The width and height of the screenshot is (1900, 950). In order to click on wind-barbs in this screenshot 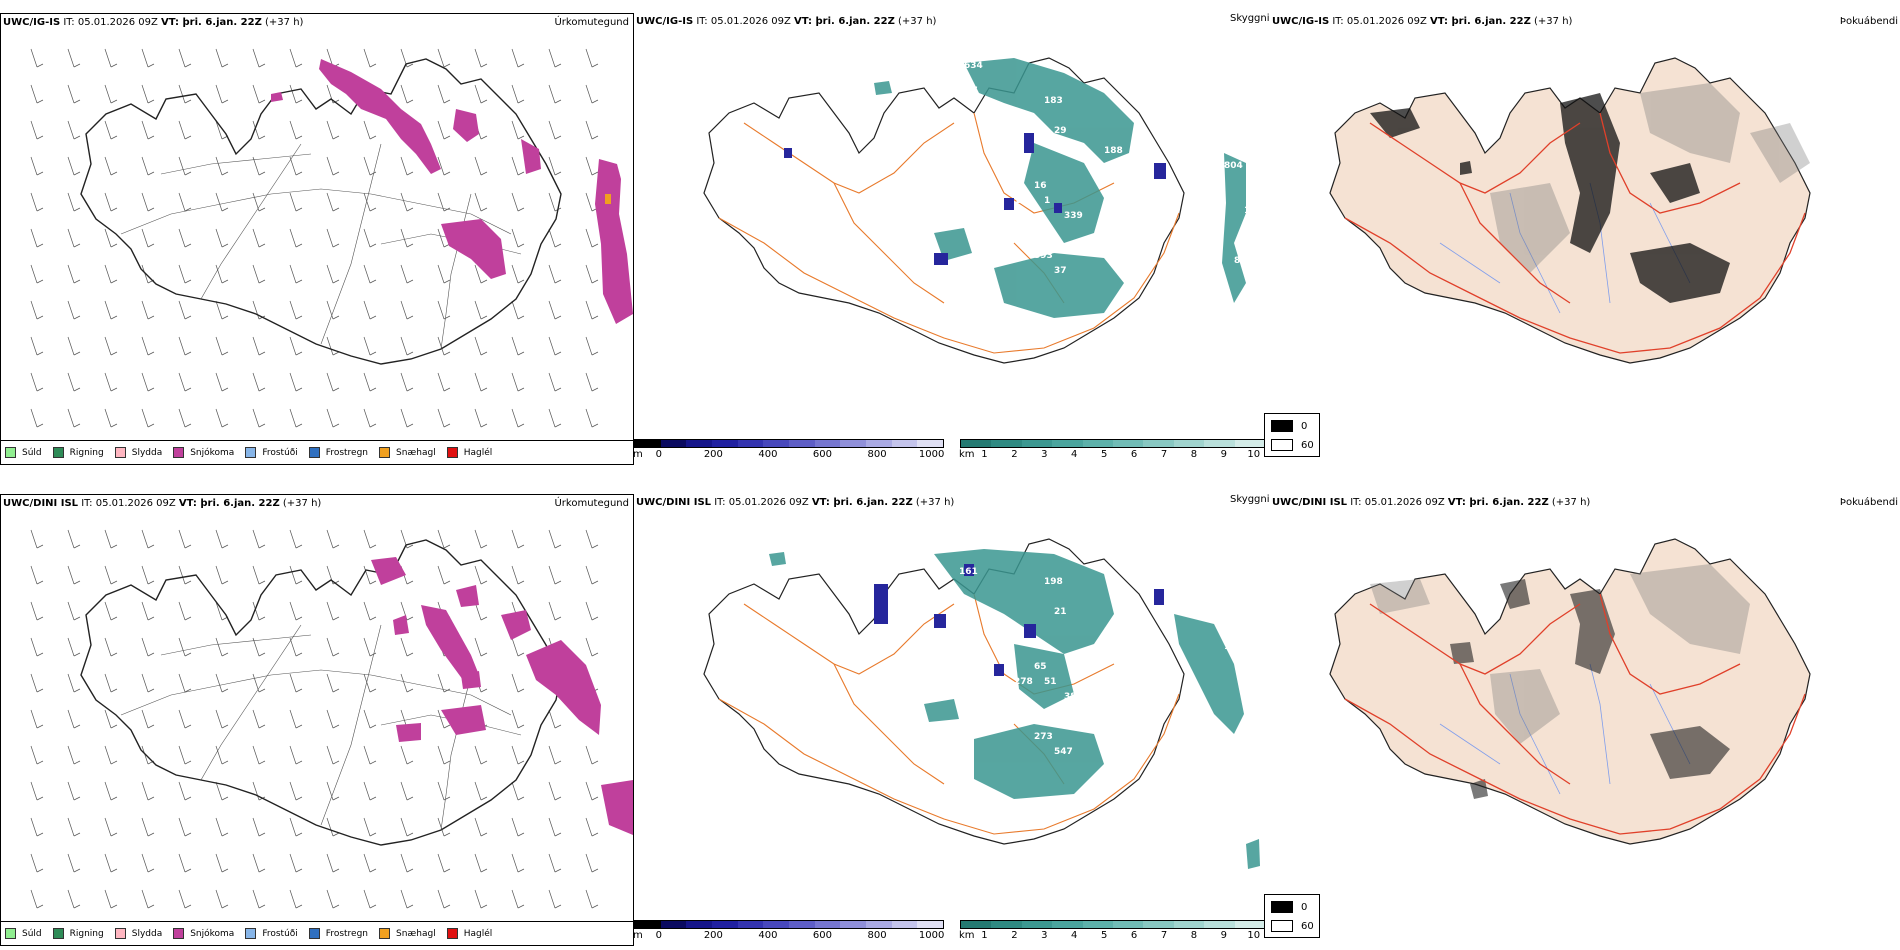, I will do `click(314, 238)`.